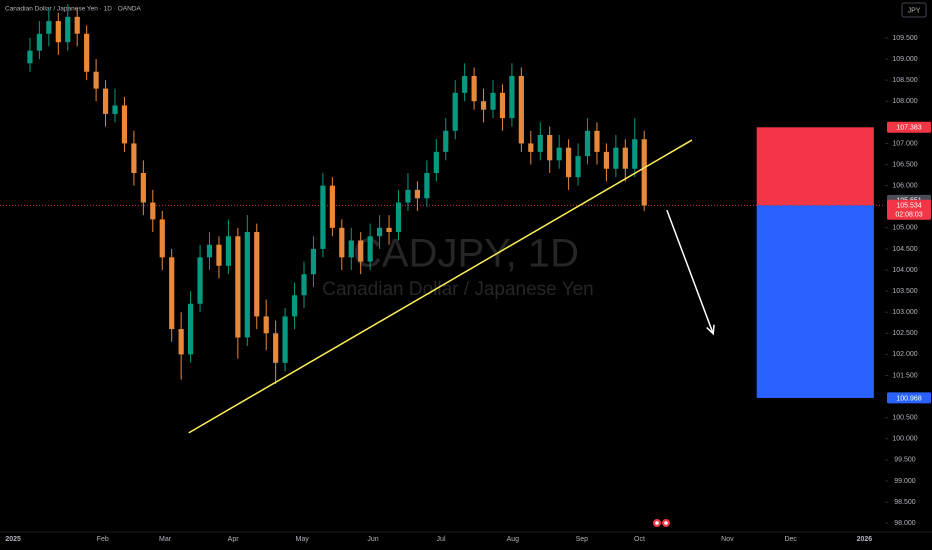 This screenshot has height=550, width=932. I want to click on y-tick-label: 100.000, so click(904, 439).